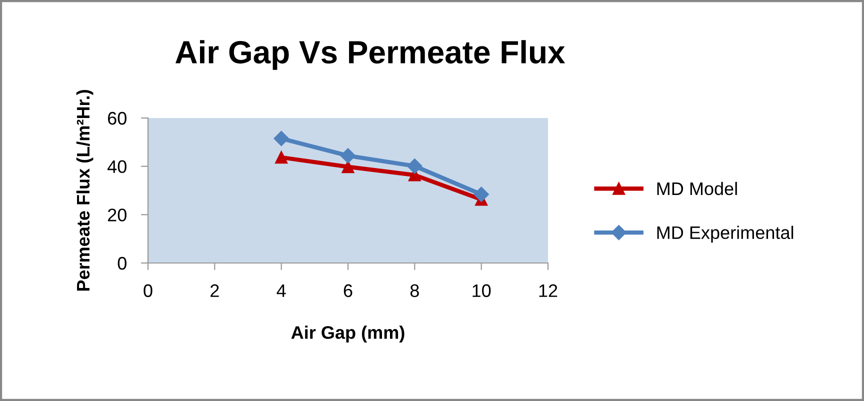 This screenshot has width=864, height=401. What do you see at coordinates (371, 55) in the screenshot?
I see `chart-title: Air Gap Vs Permeate Flux` at bounding box center [371, 55].